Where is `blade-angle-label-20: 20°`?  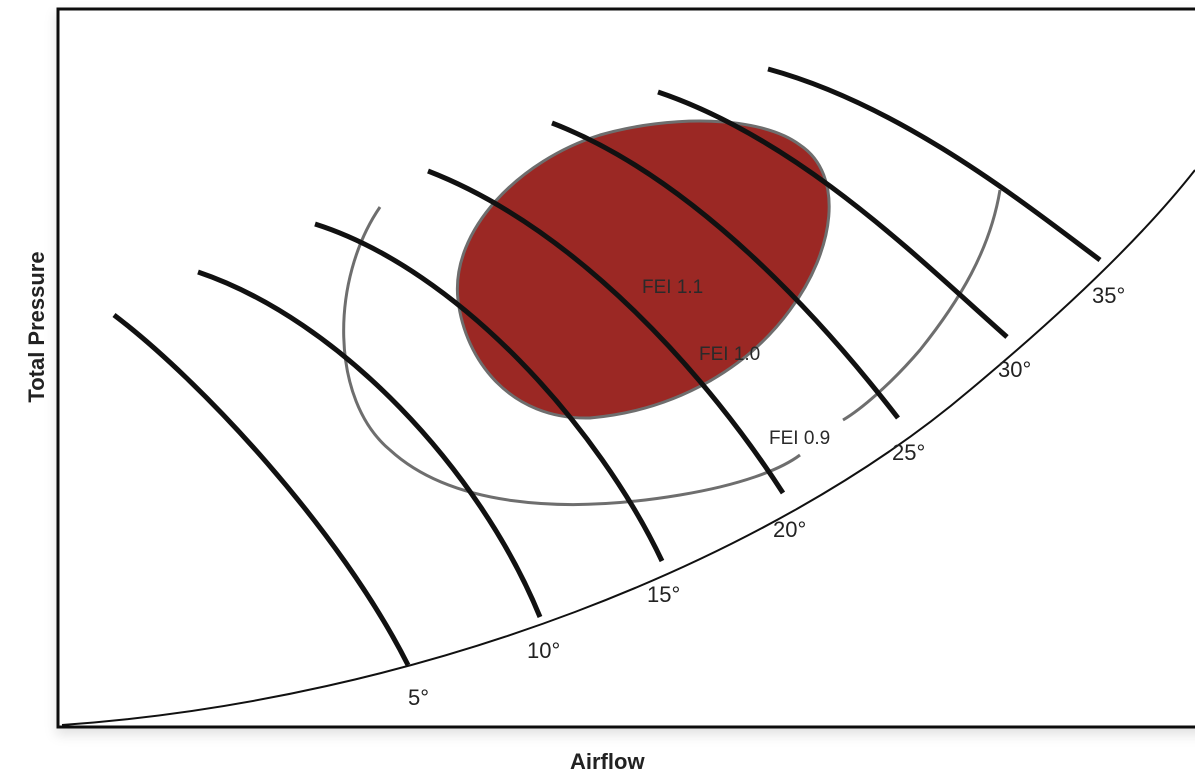 blade-angle-label-20: 20° is located at coordinates (789, 529).